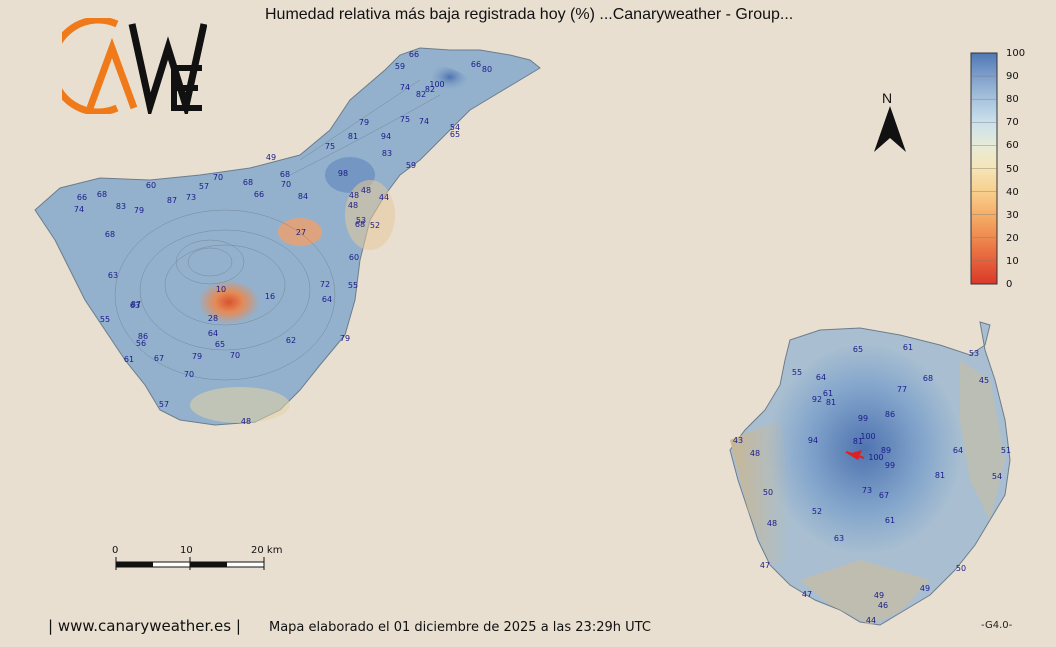  Describe the element at coordinates (361, 220) in the screenshot. I see `tenerife-value-39: 53` at that location.